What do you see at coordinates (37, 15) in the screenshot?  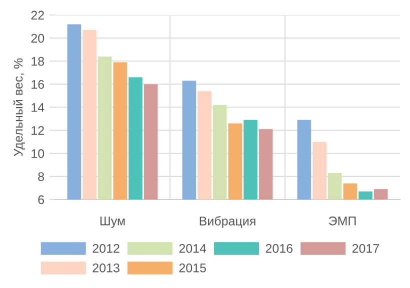 I see `y-tick-label: 22` at bounding box center [37, 15].